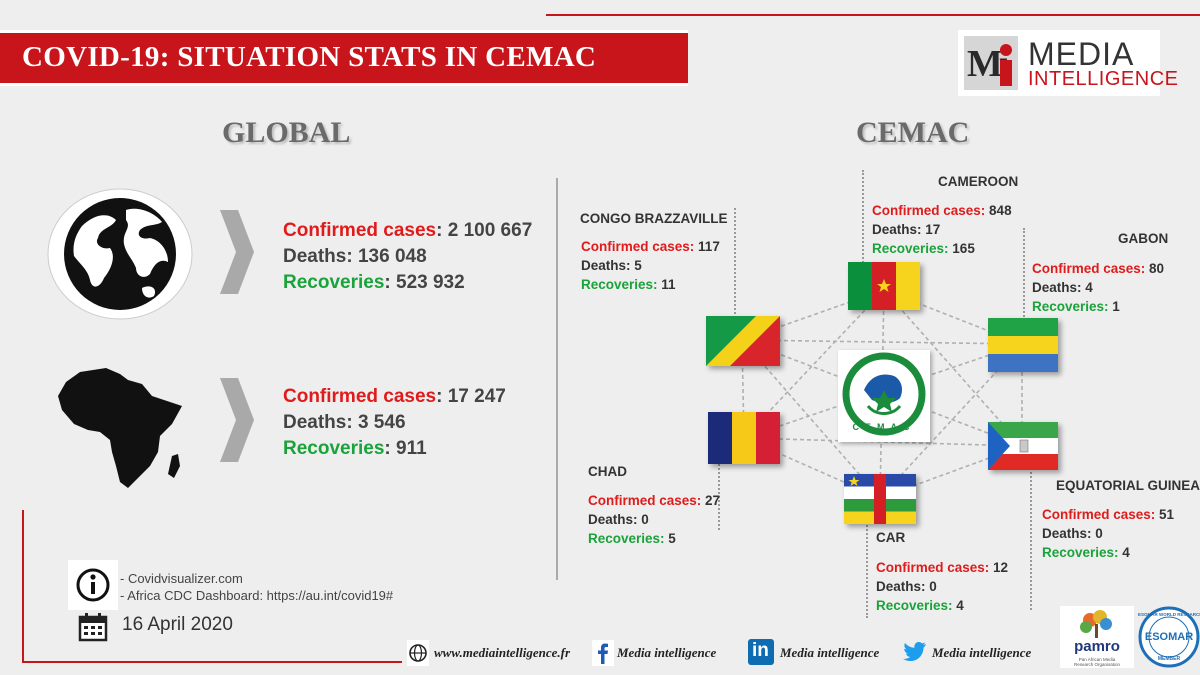  I want to click on leader-chad, so click(719, 492).